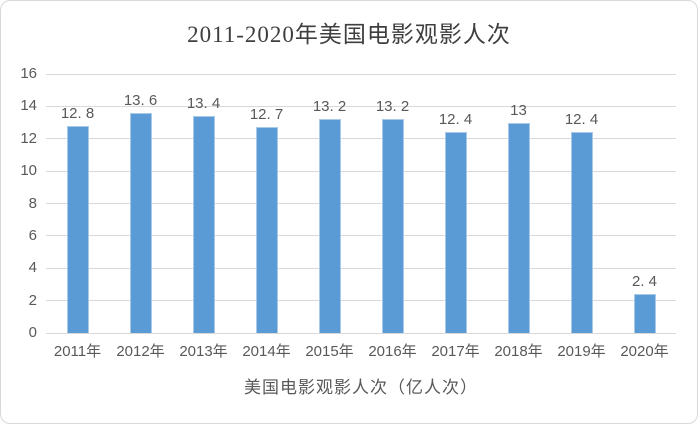 This screenshot has width=698, height=424. Describe the element at coordinates (455, 120) in the screenshot. I see `bar-value-label-2017: 12. 4` at that location.